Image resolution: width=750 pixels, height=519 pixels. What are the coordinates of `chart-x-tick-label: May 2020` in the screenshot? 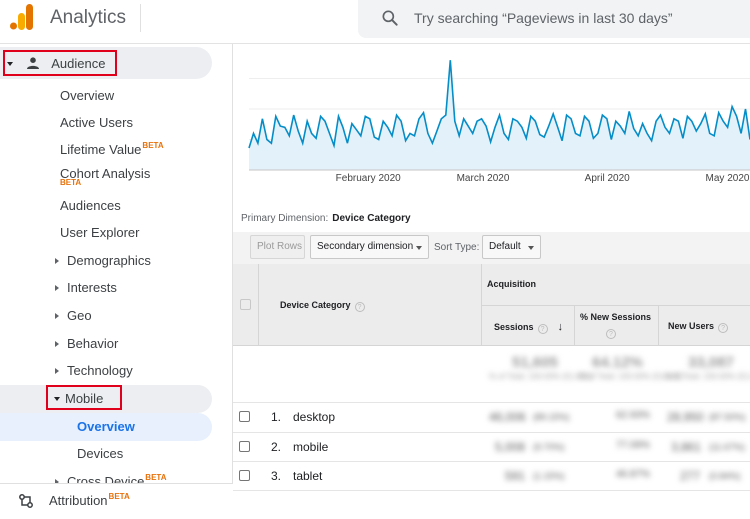 It's located at (728, 178).